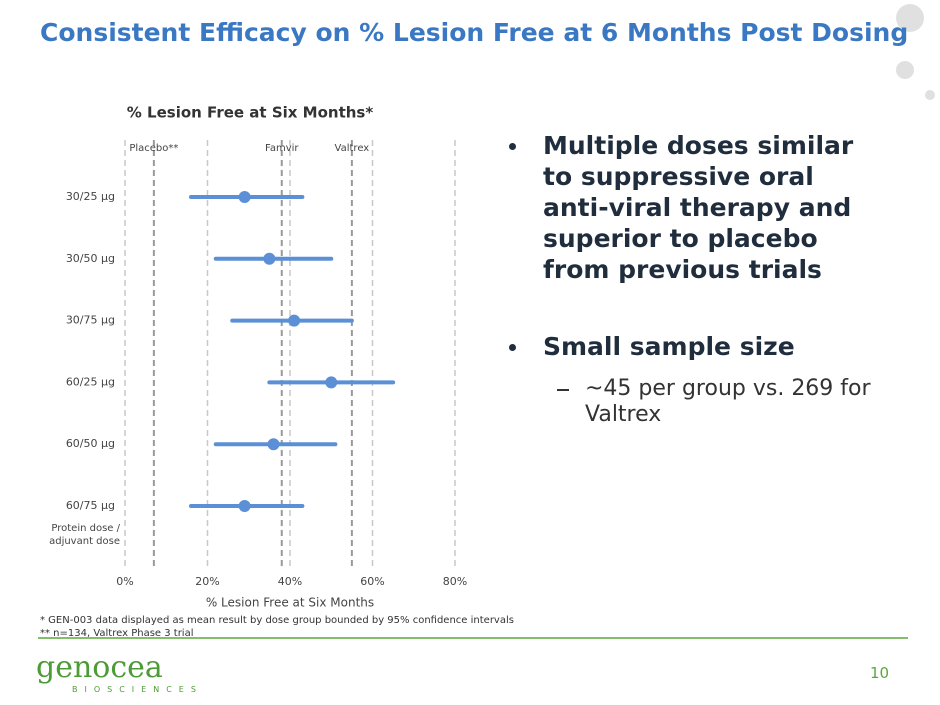 This screenshot has height=705, width=940. I want to click on reference-label: Valtrex, so click(352, 148).